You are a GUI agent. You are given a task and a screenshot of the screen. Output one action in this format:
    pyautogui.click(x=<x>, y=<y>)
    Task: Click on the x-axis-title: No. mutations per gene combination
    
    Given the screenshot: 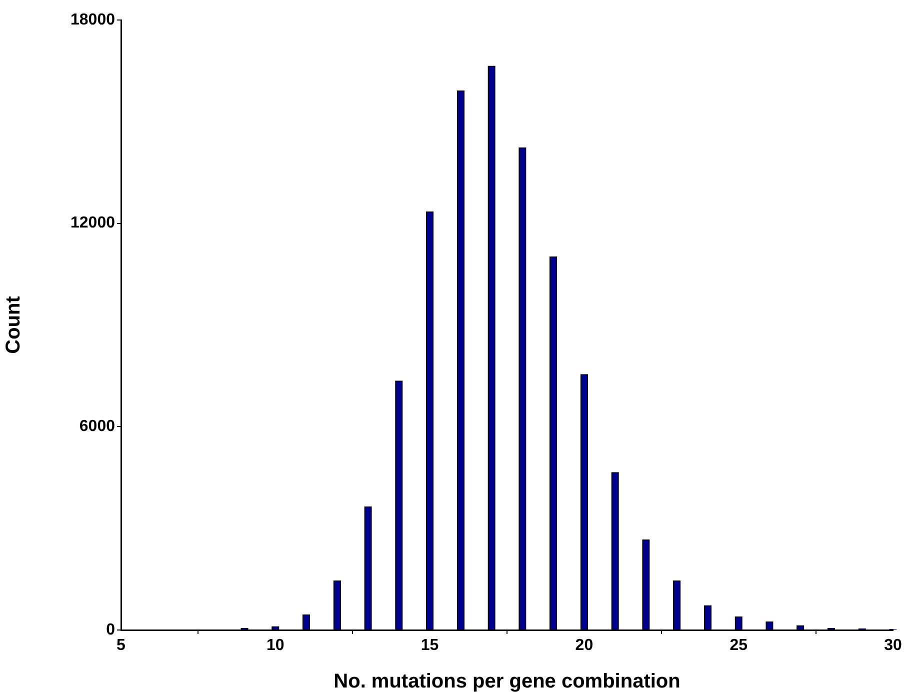 What is the action you would take?
    pyautogui.click(x=507, y=681)
    